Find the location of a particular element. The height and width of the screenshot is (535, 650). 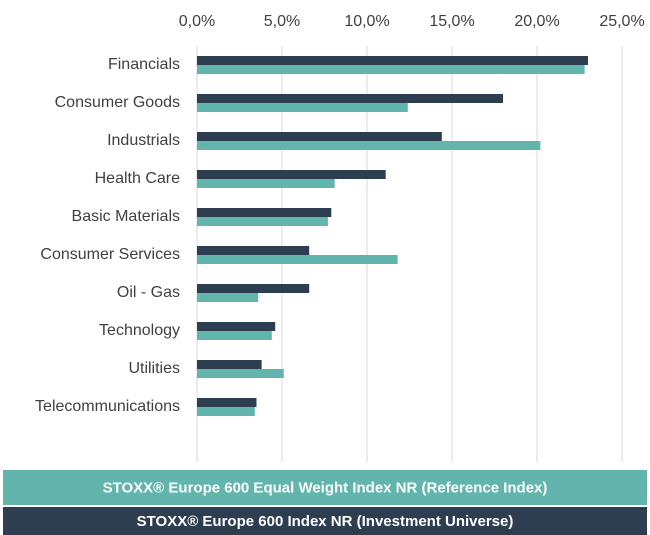

y-tick-label: Technology is located at coordinates (139, 330).